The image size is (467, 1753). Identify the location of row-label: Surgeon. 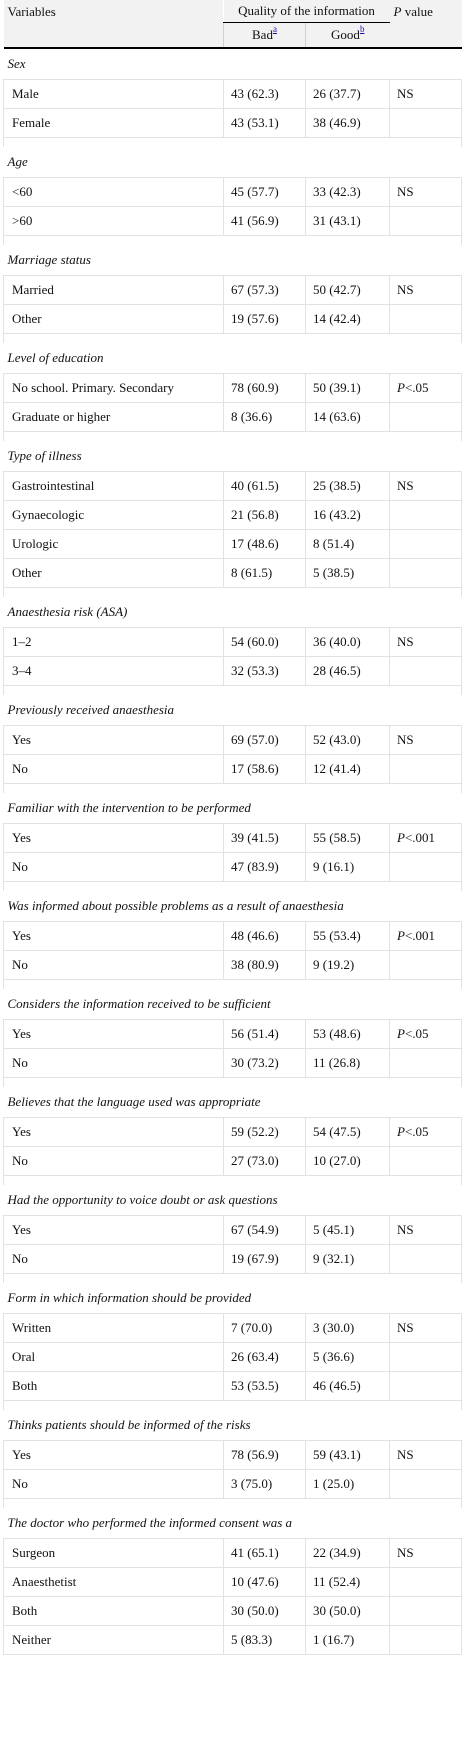
(113, 1553).